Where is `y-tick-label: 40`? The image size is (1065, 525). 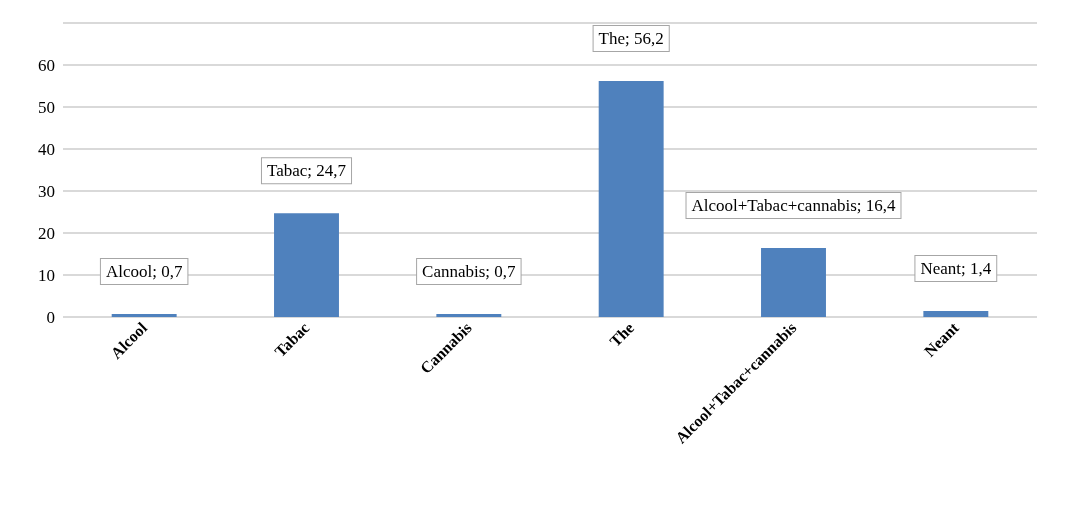
y-tick-label: 40 is located at coordinates (46, 149).